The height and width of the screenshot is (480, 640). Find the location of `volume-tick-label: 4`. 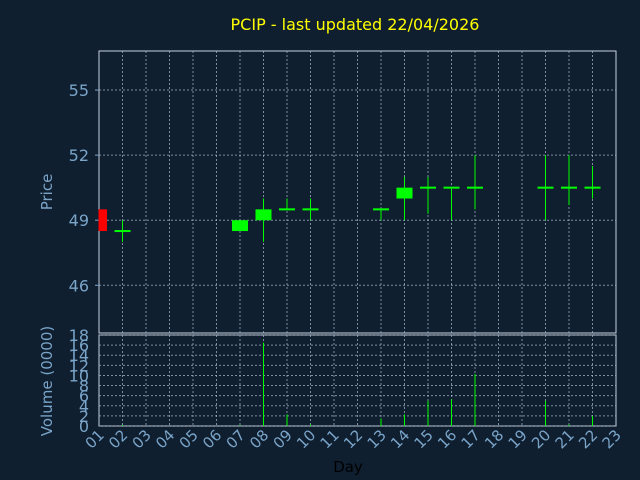

volume-tick-label: 4 is located at coordinates (84, 406).